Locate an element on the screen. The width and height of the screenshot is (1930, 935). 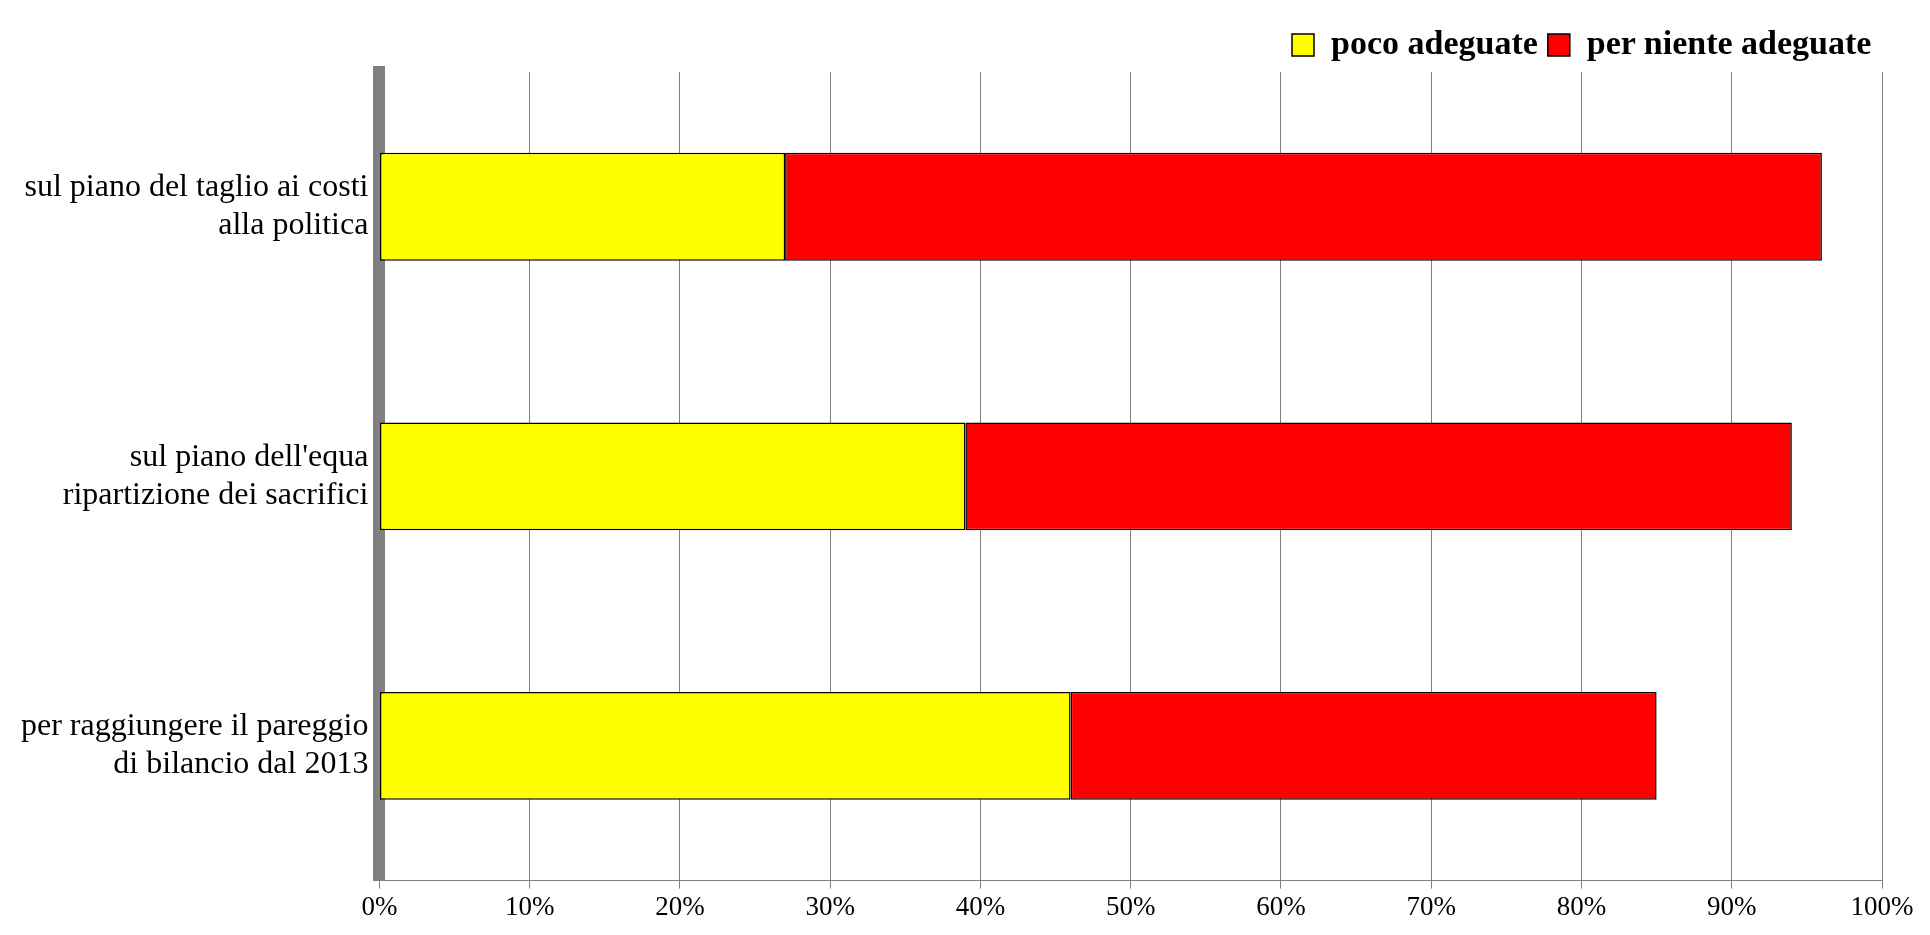
x-tick-label: 30% is located at coordinates (830, 905).